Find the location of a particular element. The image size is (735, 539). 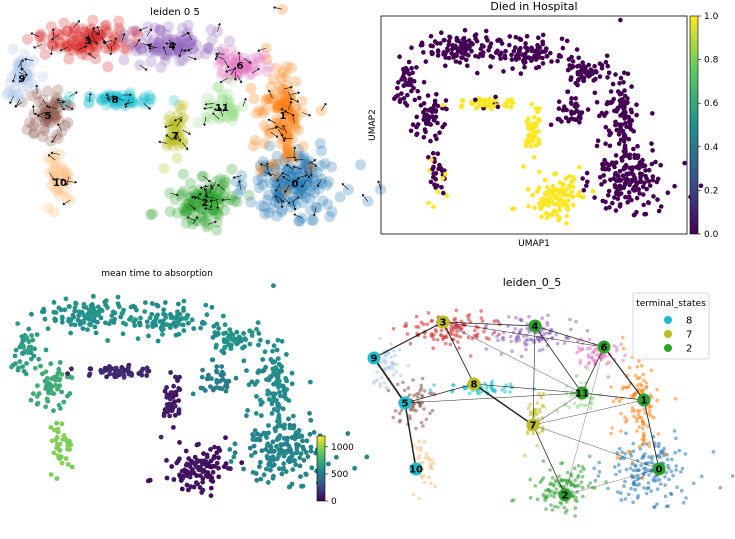

legend-marker is located at coordinates (668, 348).